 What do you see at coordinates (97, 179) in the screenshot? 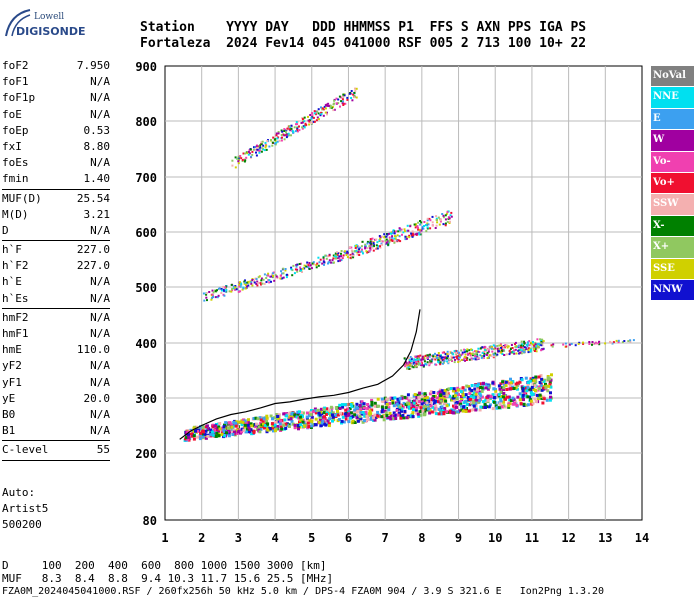
I see `param-value: 1.40` at bounding box center [97, 179].